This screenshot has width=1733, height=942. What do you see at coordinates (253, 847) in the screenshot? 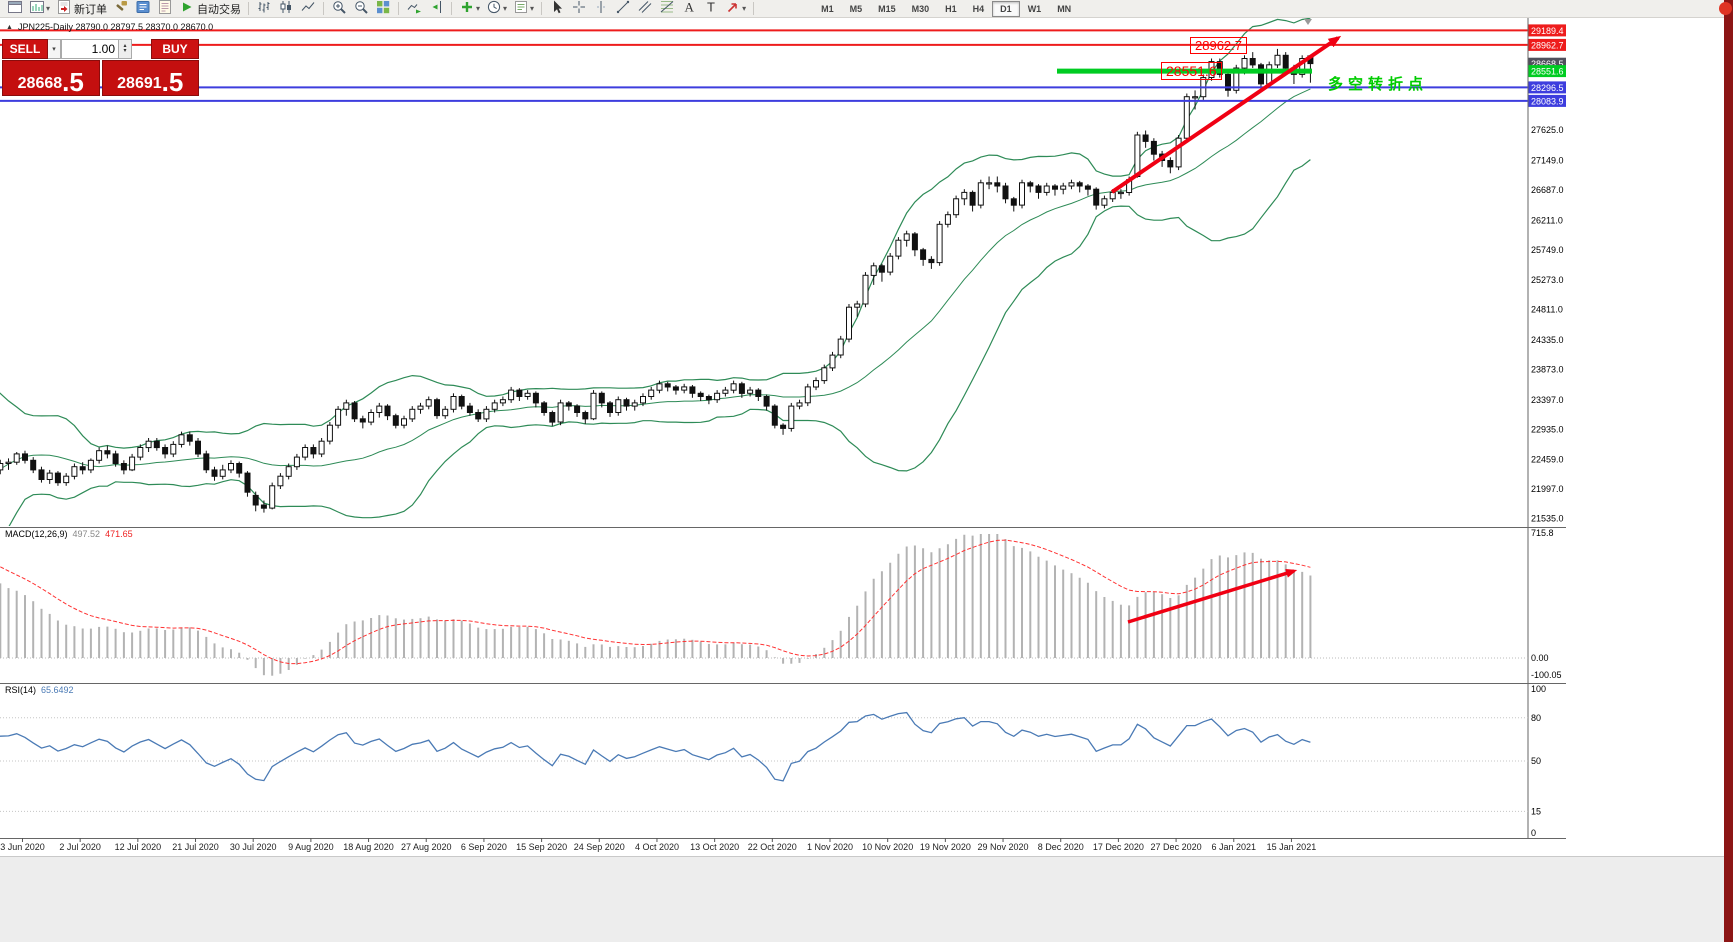
I see `svg-text: 30 Jul 2020` at bounding box center [253, 847].